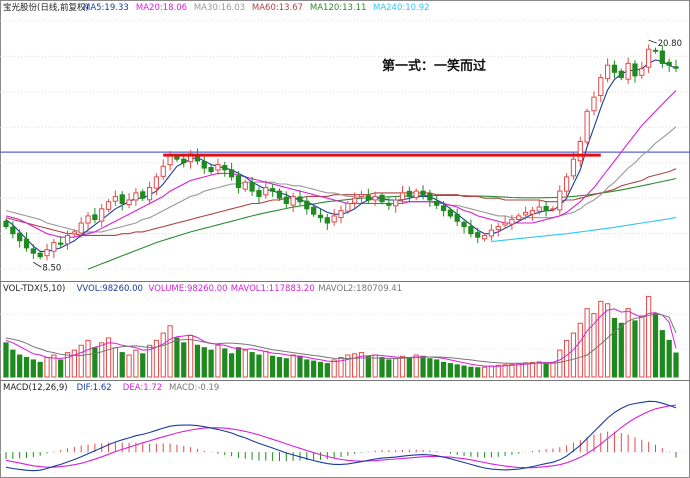  I want to click on dea-line, so click(341, 436).